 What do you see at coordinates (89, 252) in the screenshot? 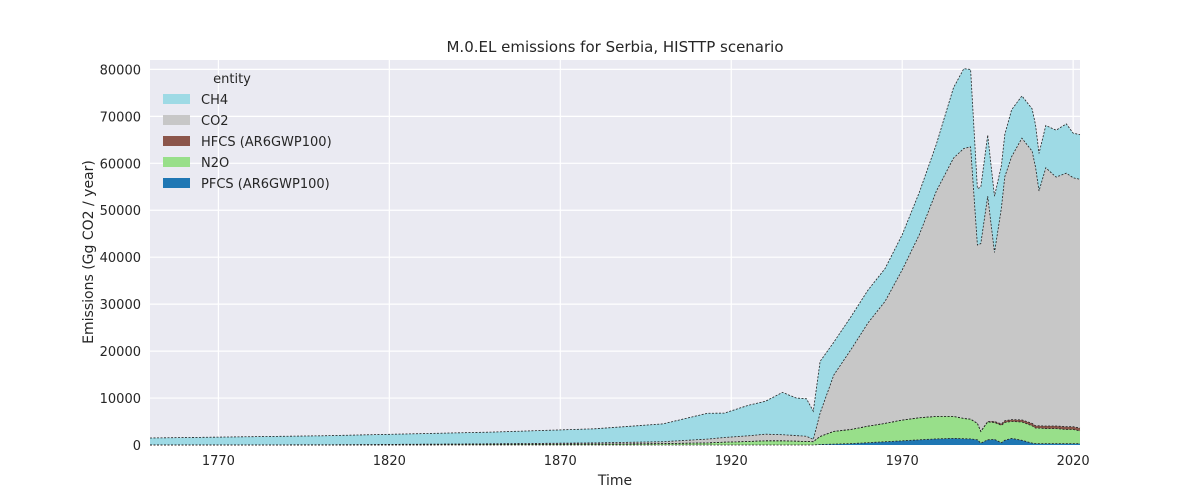
I see `y-axis-label: Emissions (Gg CO2 / year)` at bounding box center [89, 252].